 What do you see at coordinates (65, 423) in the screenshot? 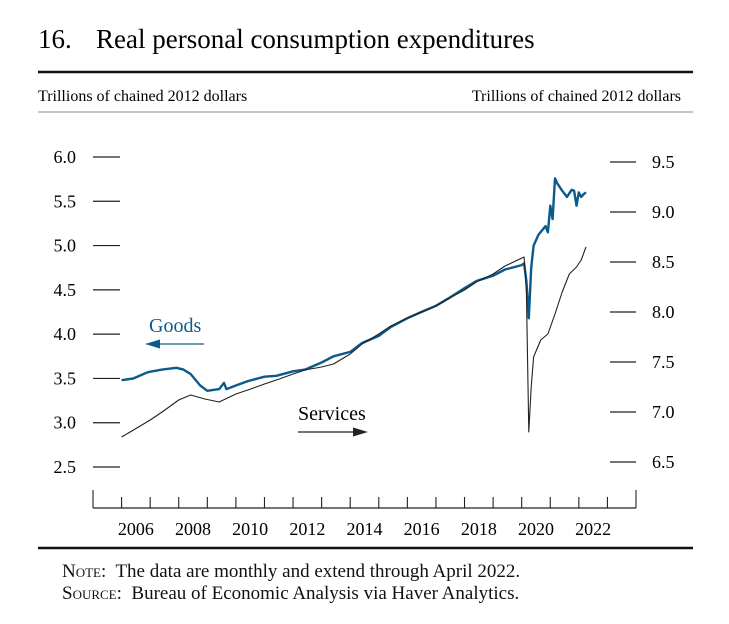
I see `left-tick-label: 3.0` at bounding box center [65, 423].